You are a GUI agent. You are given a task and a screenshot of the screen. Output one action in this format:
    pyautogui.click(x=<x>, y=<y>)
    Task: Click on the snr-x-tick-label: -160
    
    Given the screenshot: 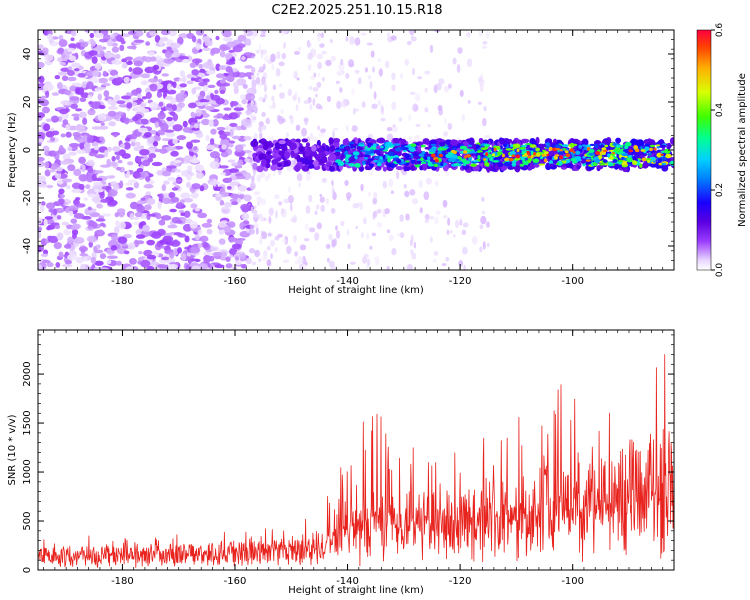 What is the action you would take?
    pyautogui.click(x=235, y=581)
    